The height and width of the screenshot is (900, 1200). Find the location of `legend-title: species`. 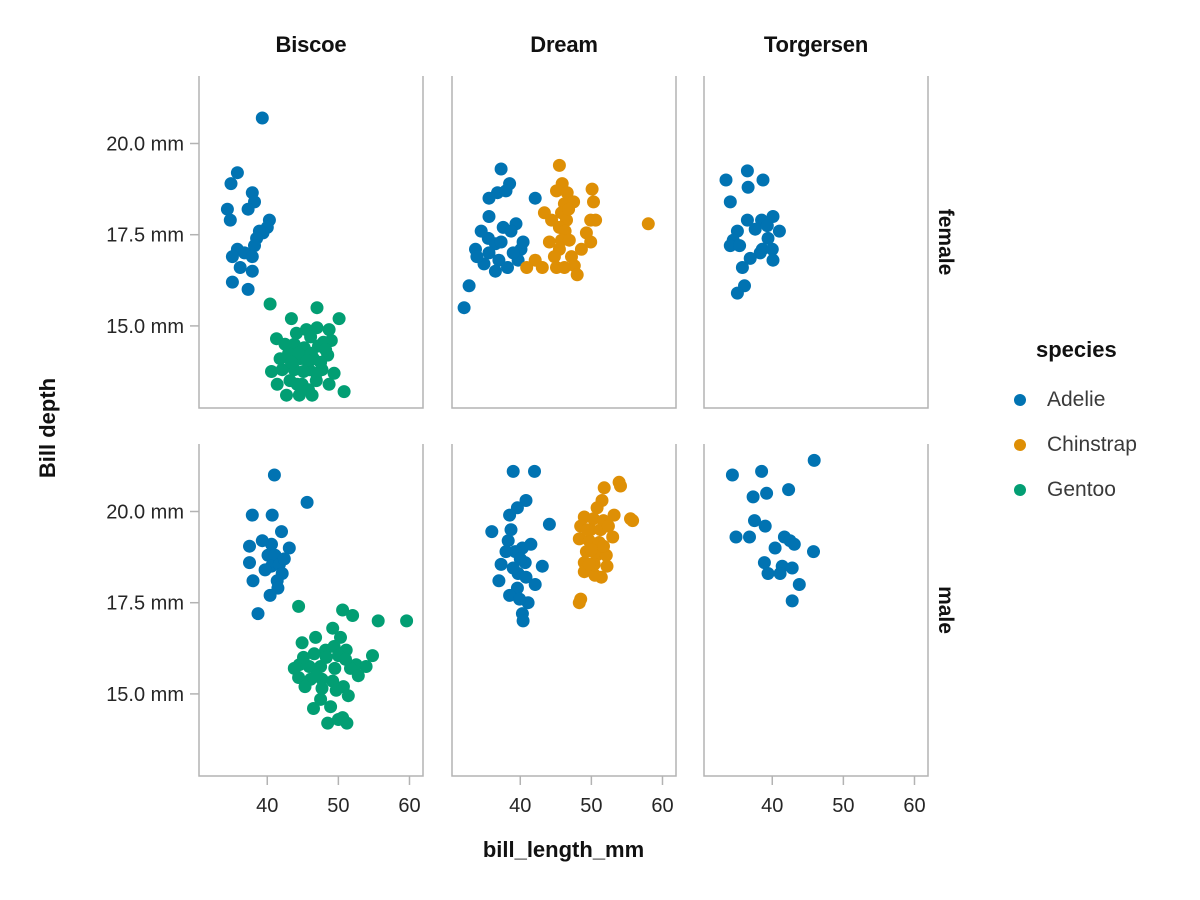

legend-title: species is located at coordinates (1076, 349).